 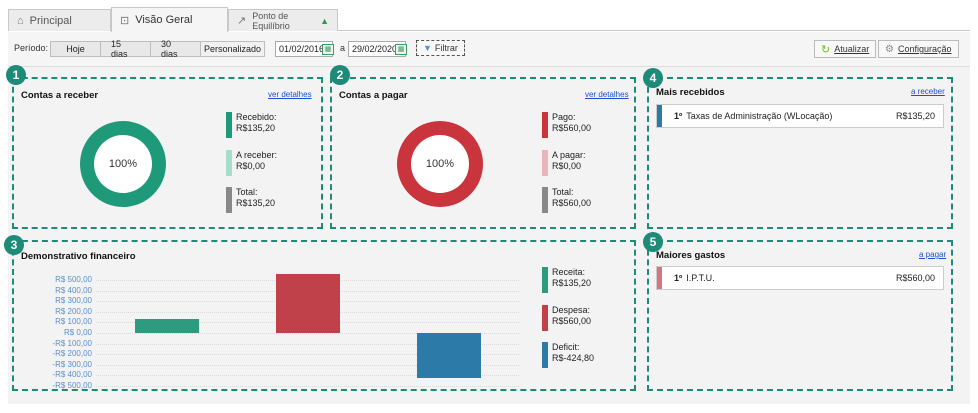 What do you see at coordinates (166, 325) in the screenshot?
I see `bar-receita` at bounding box center [166, 325].